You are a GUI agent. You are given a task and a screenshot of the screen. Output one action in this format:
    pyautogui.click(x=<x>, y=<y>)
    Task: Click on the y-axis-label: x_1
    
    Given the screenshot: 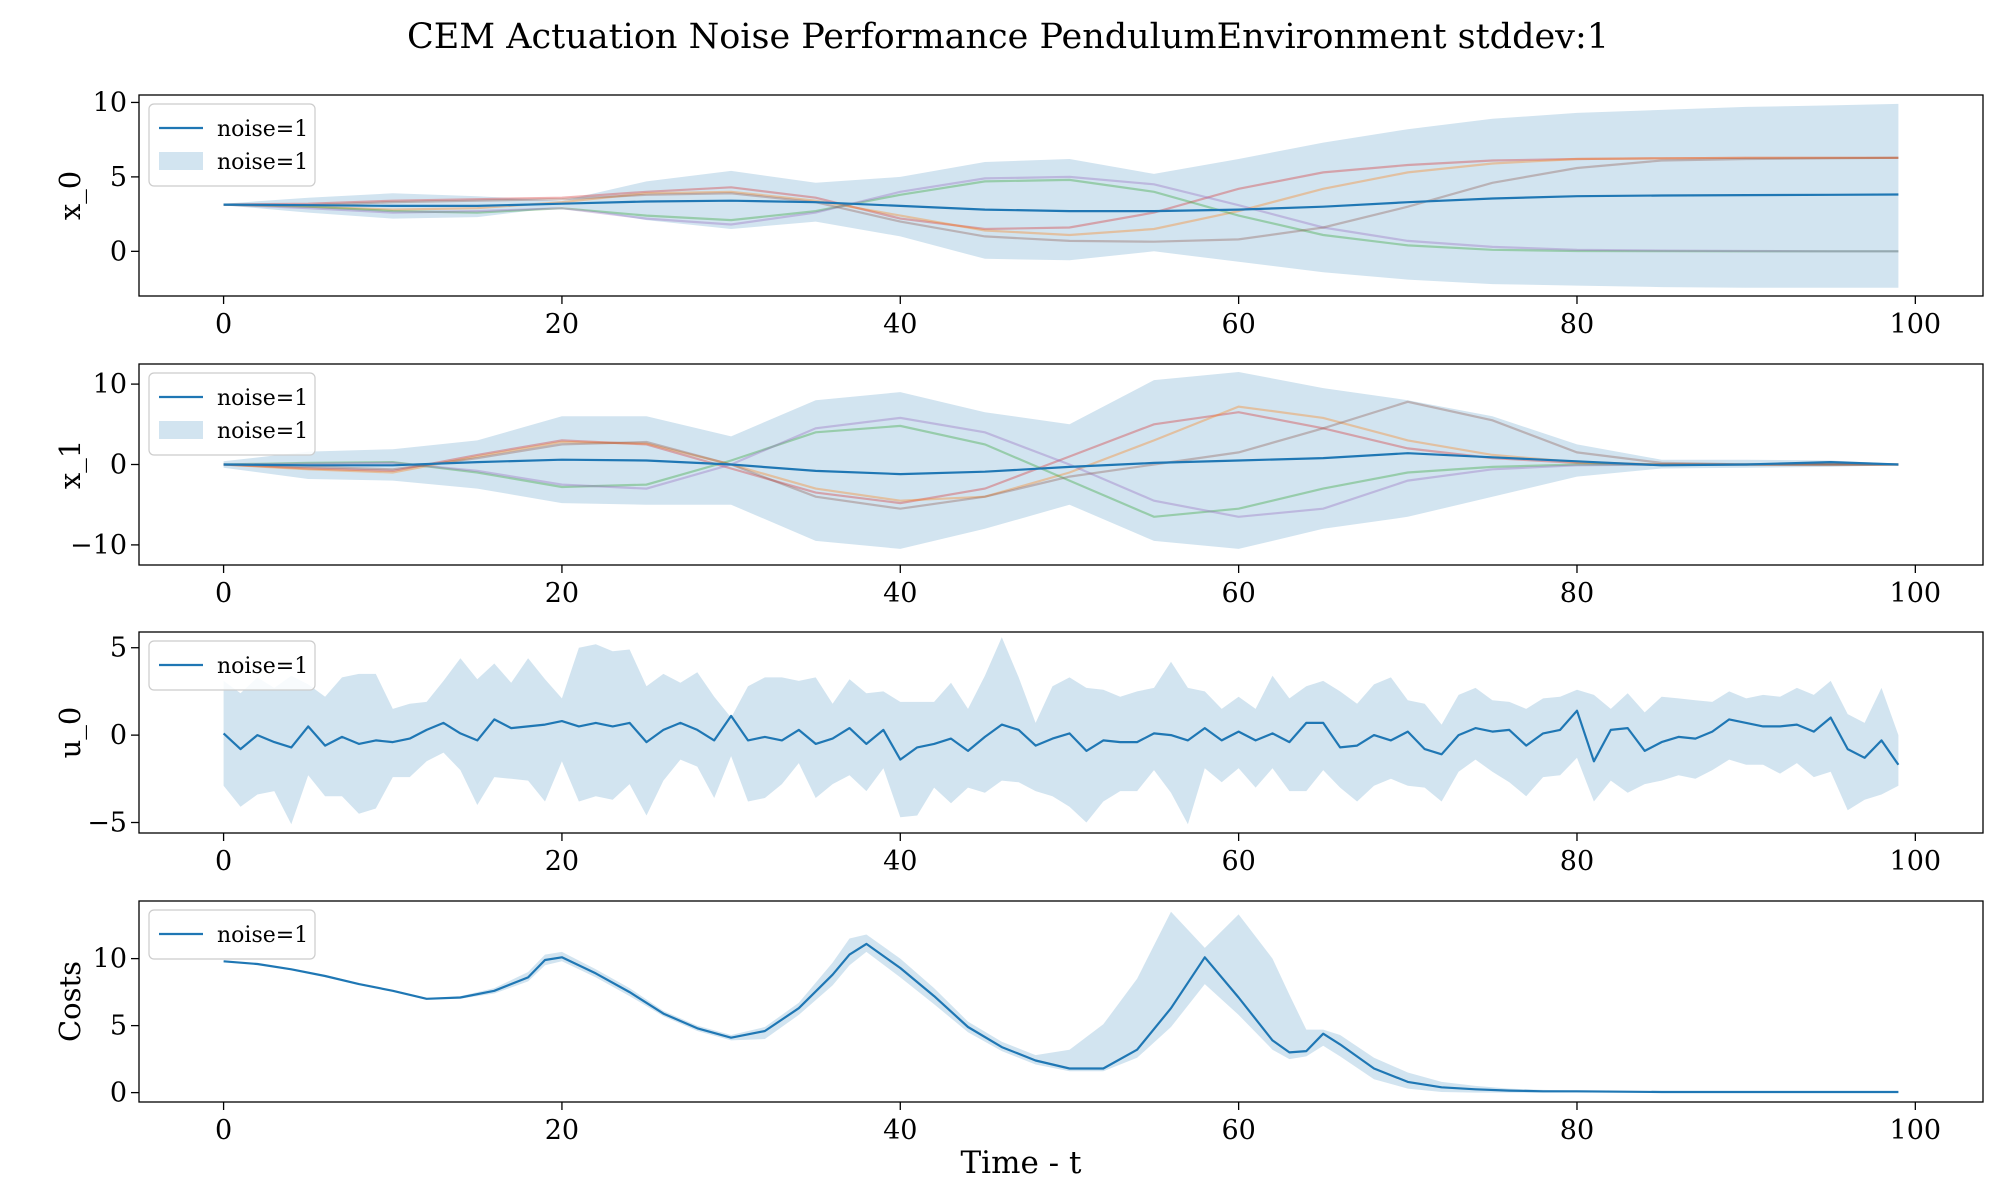 What is the action you would take?
    pyautogui.click(x=70, y=464)
    